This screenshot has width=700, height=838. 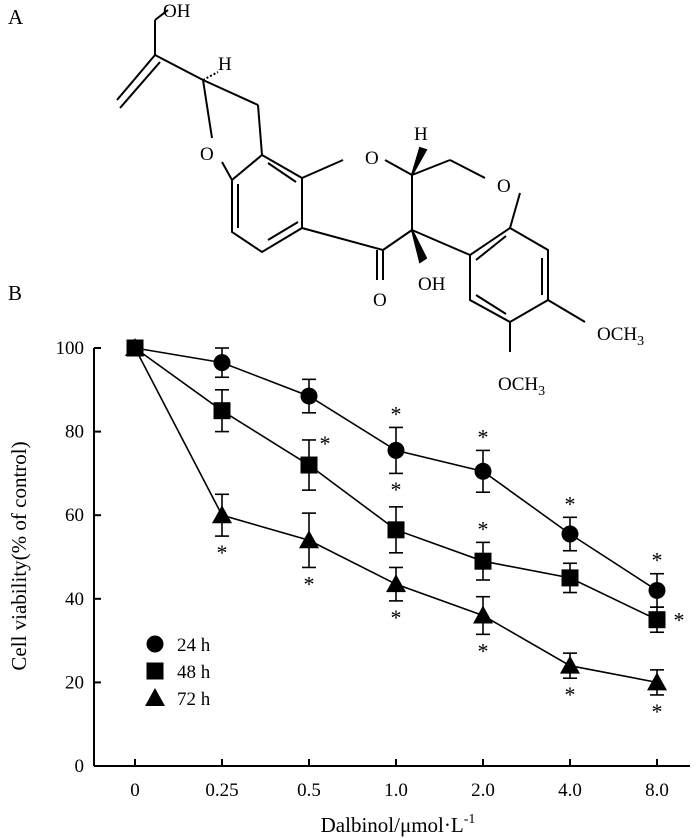 What do you see at coordinates (74, 682) in the screenshot?
I see `y-tick-label: 20` at bounding box center [74, 682].